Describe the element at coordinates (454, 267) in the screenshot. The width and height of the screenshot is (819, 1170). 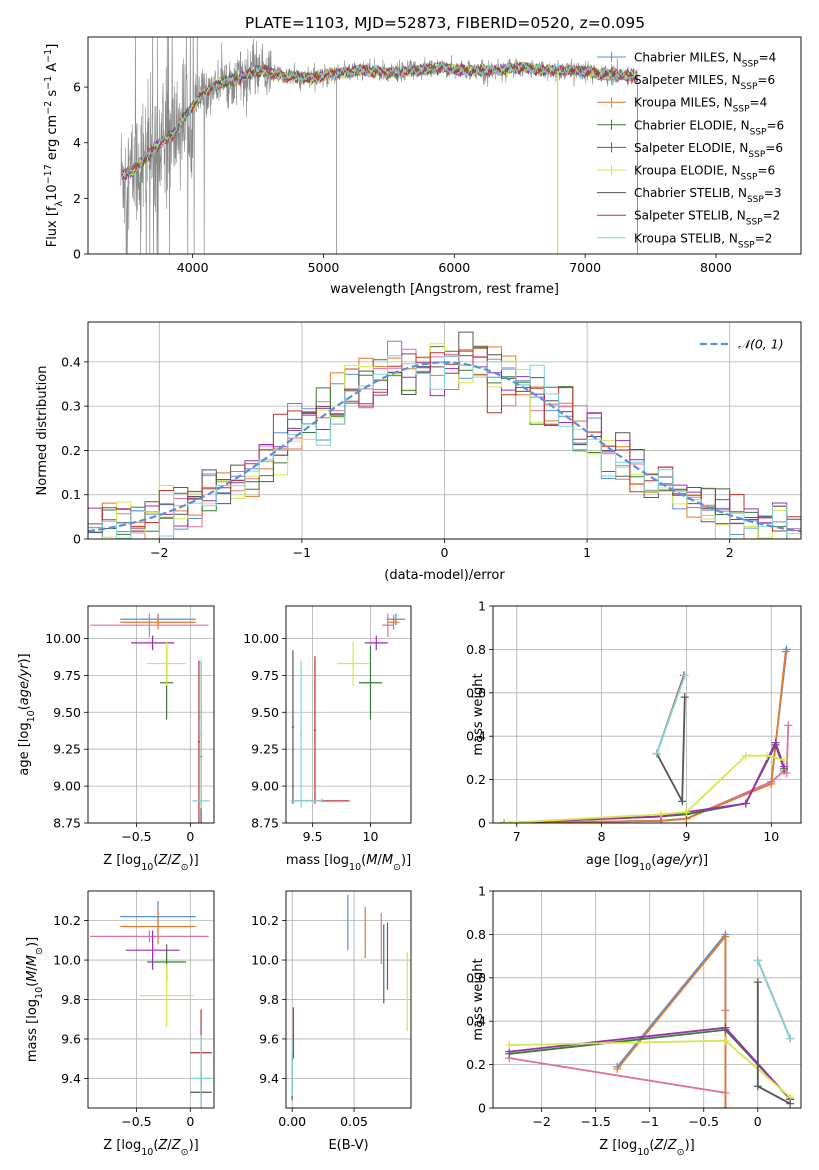
I see `x-tick-label: 6000` at that location.